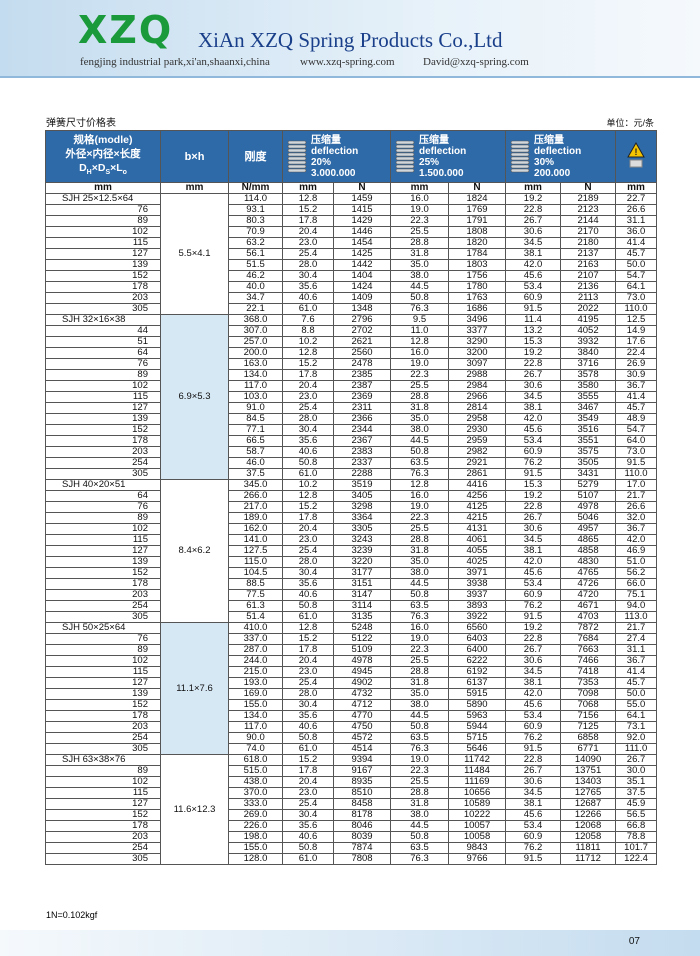 The image size is (700, 956). Describe the element at coordinates (308, 782) in the screenshot. I see `value-cell: 20.4` at that location.